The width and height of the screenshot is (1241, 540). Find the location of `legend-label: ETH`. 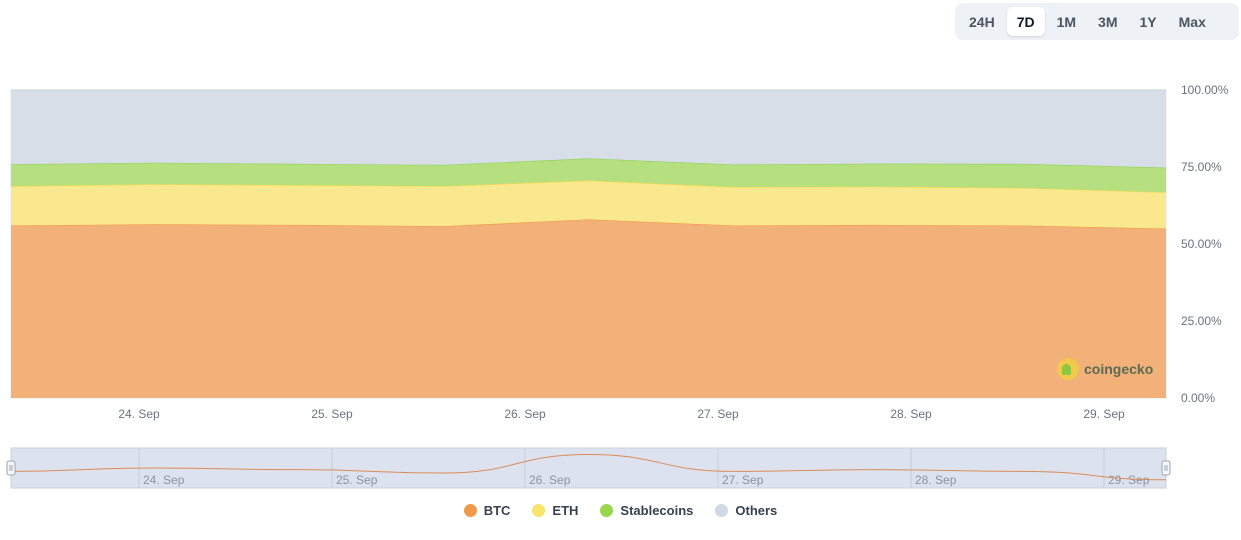

legend-label: ETH is located at coordinates (565, 510).